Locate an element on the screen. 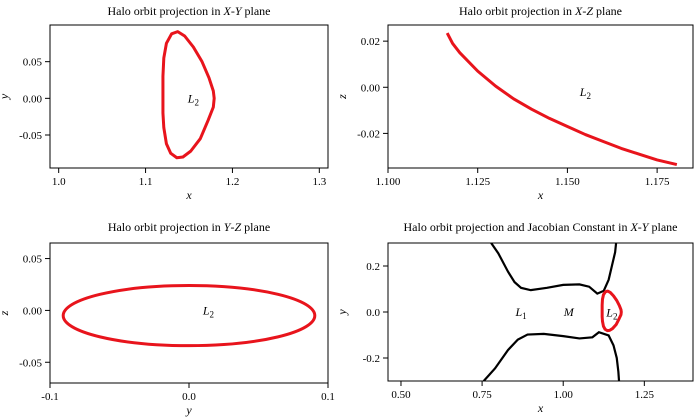 This screenshot has height=420, width=700. x-tick-label: 1.150 is located at coordinates (567, 182).